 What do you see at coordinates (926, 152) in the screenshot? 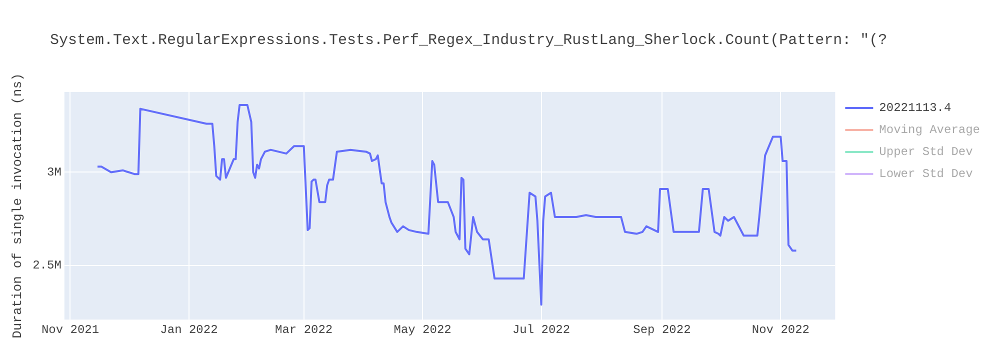
I see `legend-label: Upper Std Dev` at bounding box center [926, 152].